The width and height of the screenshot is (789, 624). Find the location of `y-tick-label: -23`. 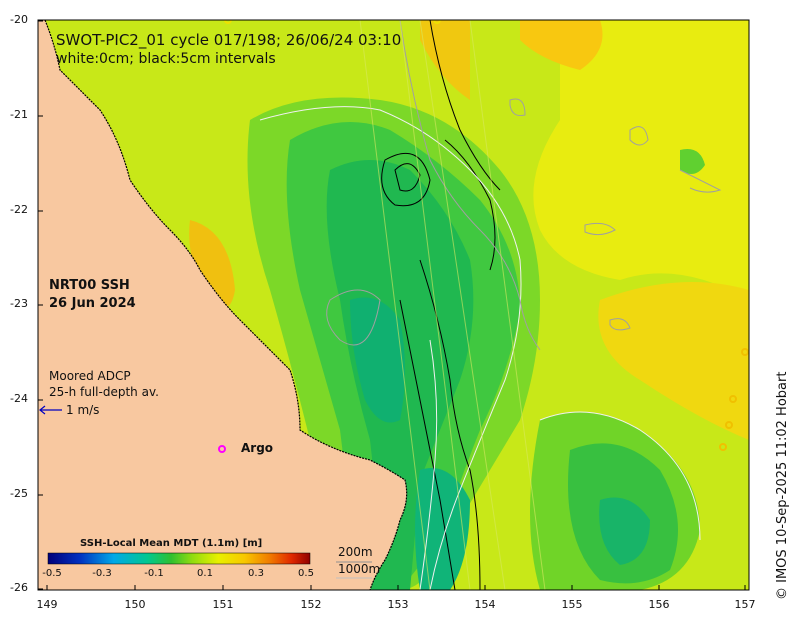

y-tick-label: -23 is located at coordinates (19, 303).